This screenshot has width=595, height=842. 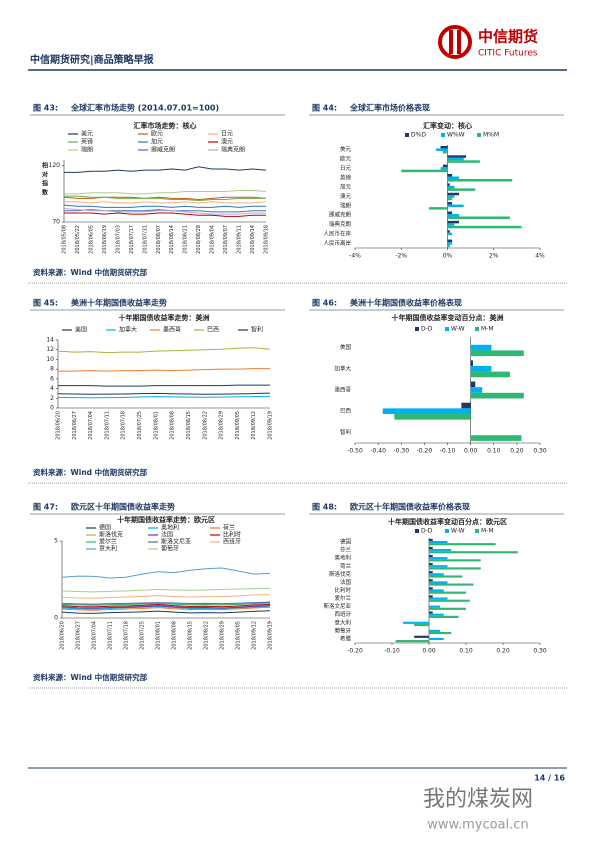 I want to click on legend-label: 比利时, so click(x=232, y=535).